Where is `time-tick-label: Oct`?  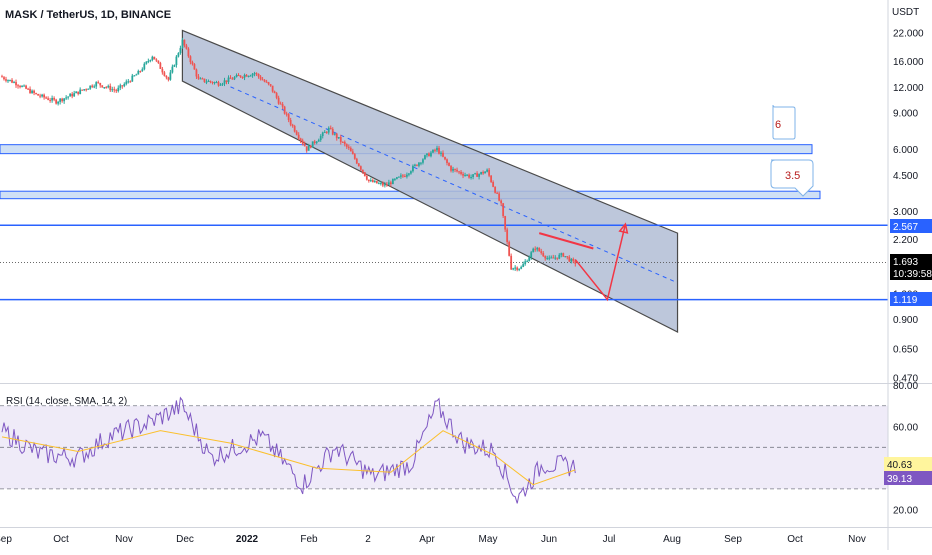 time-tick-label: Oct is located at coordinates (795, 539).